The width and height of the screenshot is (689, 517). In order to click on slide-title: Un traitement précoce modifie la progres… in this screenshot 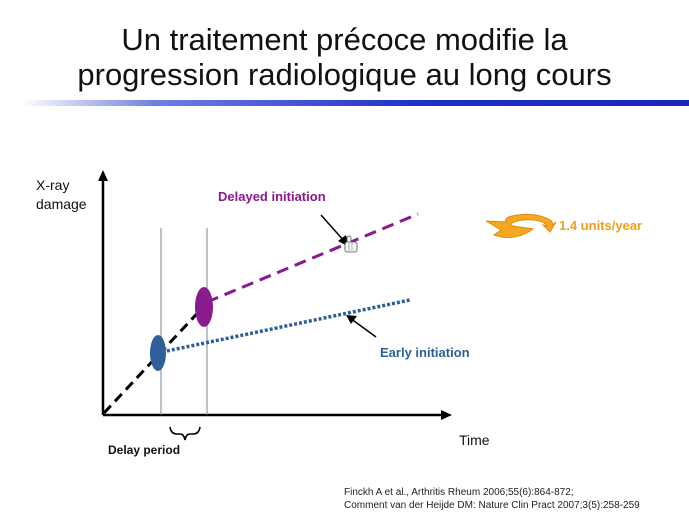, I will do `click(344, 57)`.